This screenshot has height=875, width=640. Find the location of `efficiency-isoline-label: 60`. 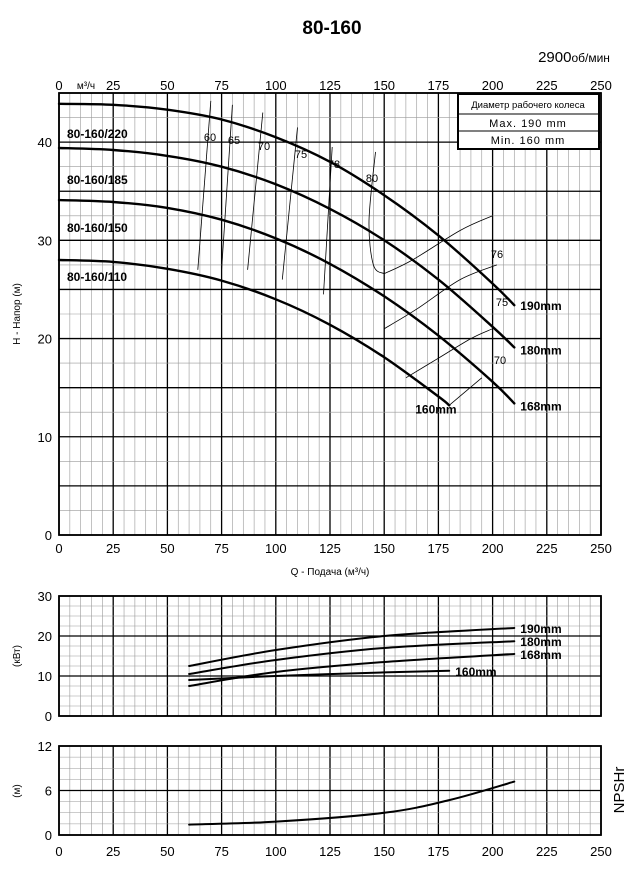

efficiency-isoline-label: 60 is located at coordinates (210, 138).